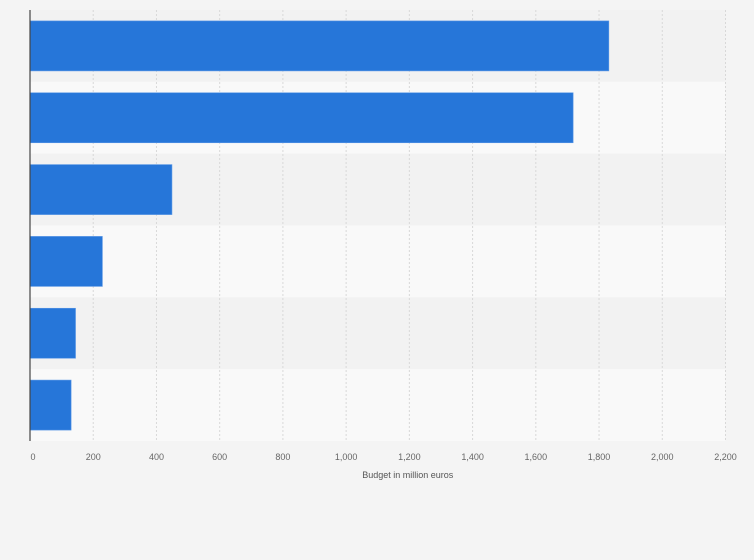 The image size is (754, 560). I want to click on x-axis-label: Budget in million euros, so click(408, 475).